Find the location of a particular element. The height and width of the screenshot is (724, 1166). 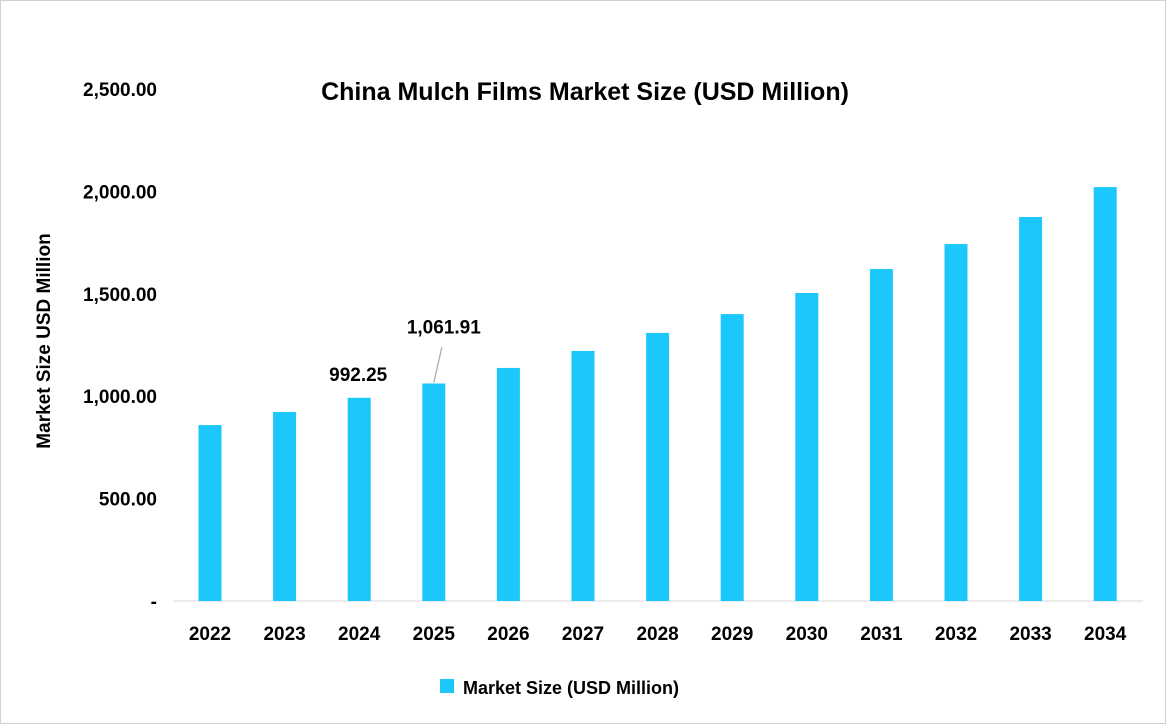

bar-2026 is located at coordinates (508, 484).